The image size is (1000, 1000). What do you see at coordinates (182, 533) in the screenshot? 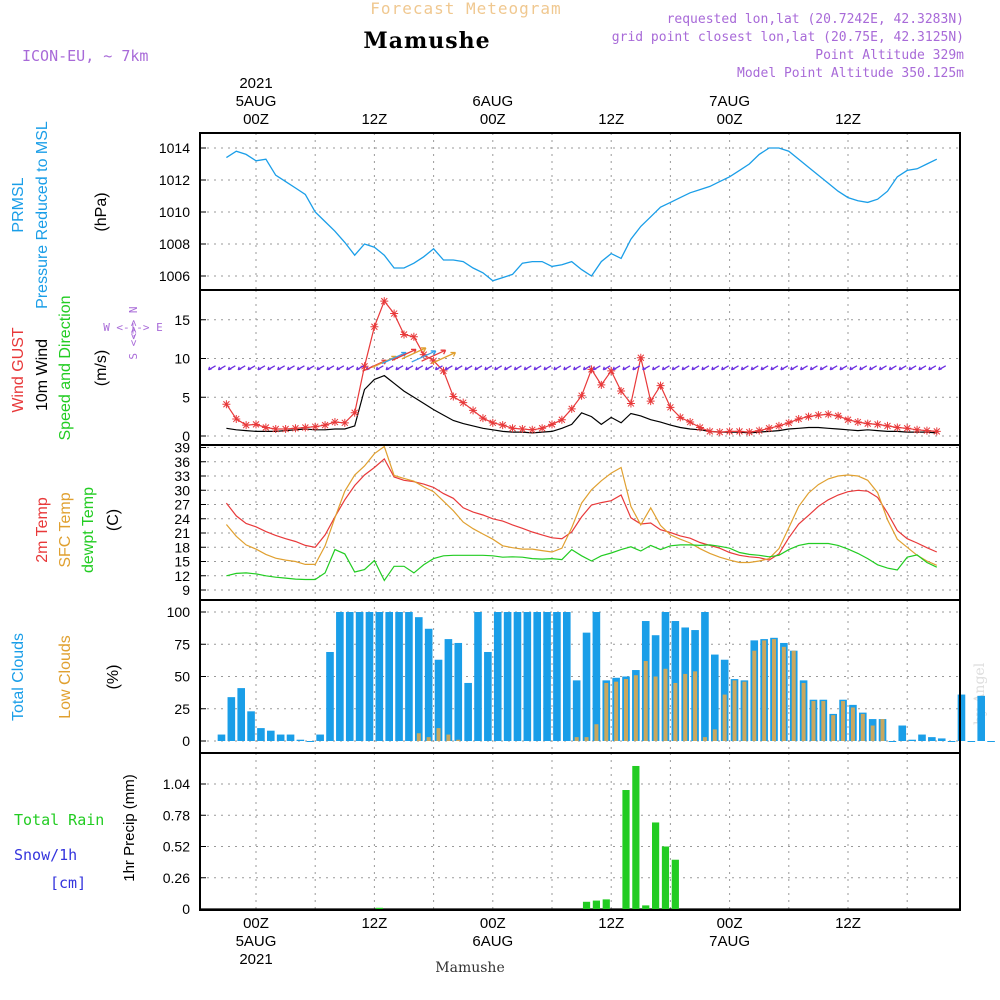
I see `y-tick-label: 21` at bounding box center [182, 533].